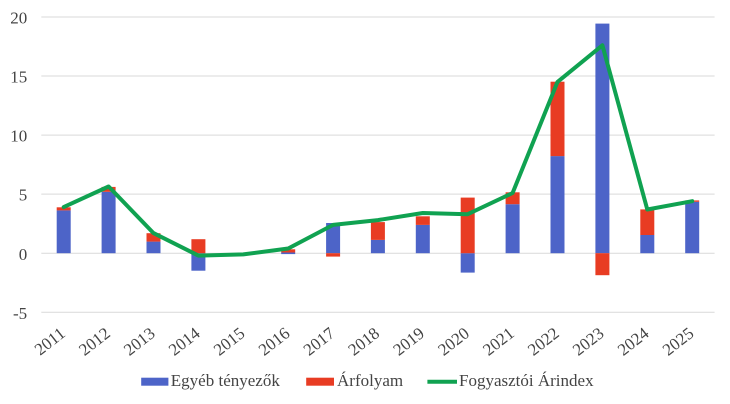  I want to click on svg-text: Fogyasztói Árindex, so click(526, 380).